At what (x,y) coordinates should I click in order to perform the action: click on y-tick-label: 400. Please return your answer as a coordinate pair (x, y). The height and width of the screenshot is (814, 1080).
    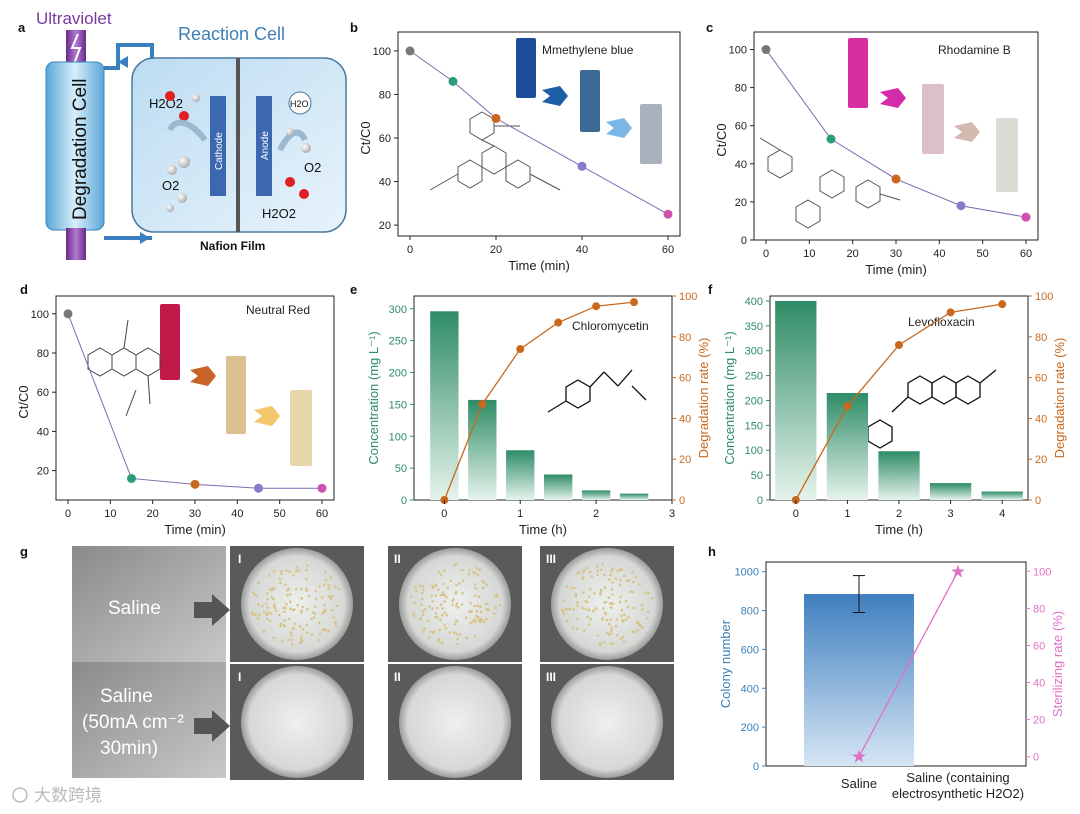
    Looking at the image, I should click on (754, 302).